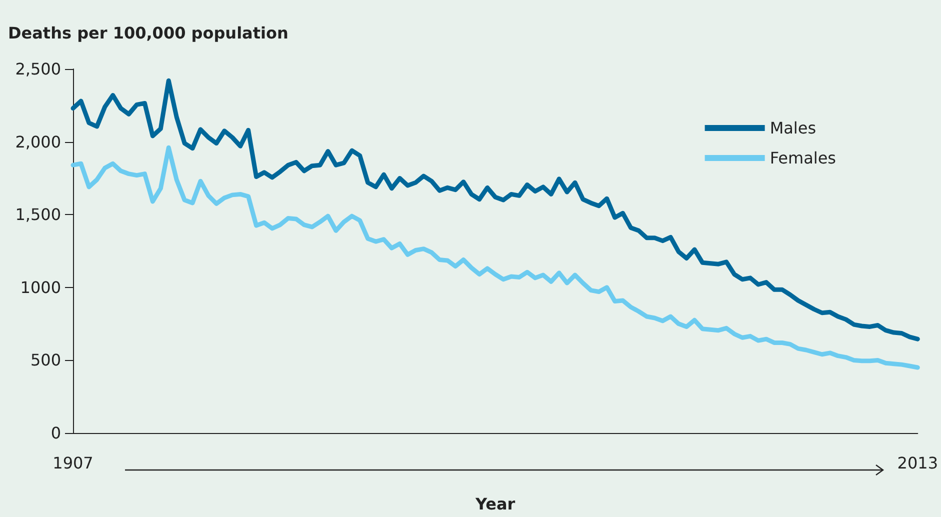  What do you see at coordinates (495, 504) in the screenshot?
I see `x-axis-title: Year` at bounding box center [495, 504].